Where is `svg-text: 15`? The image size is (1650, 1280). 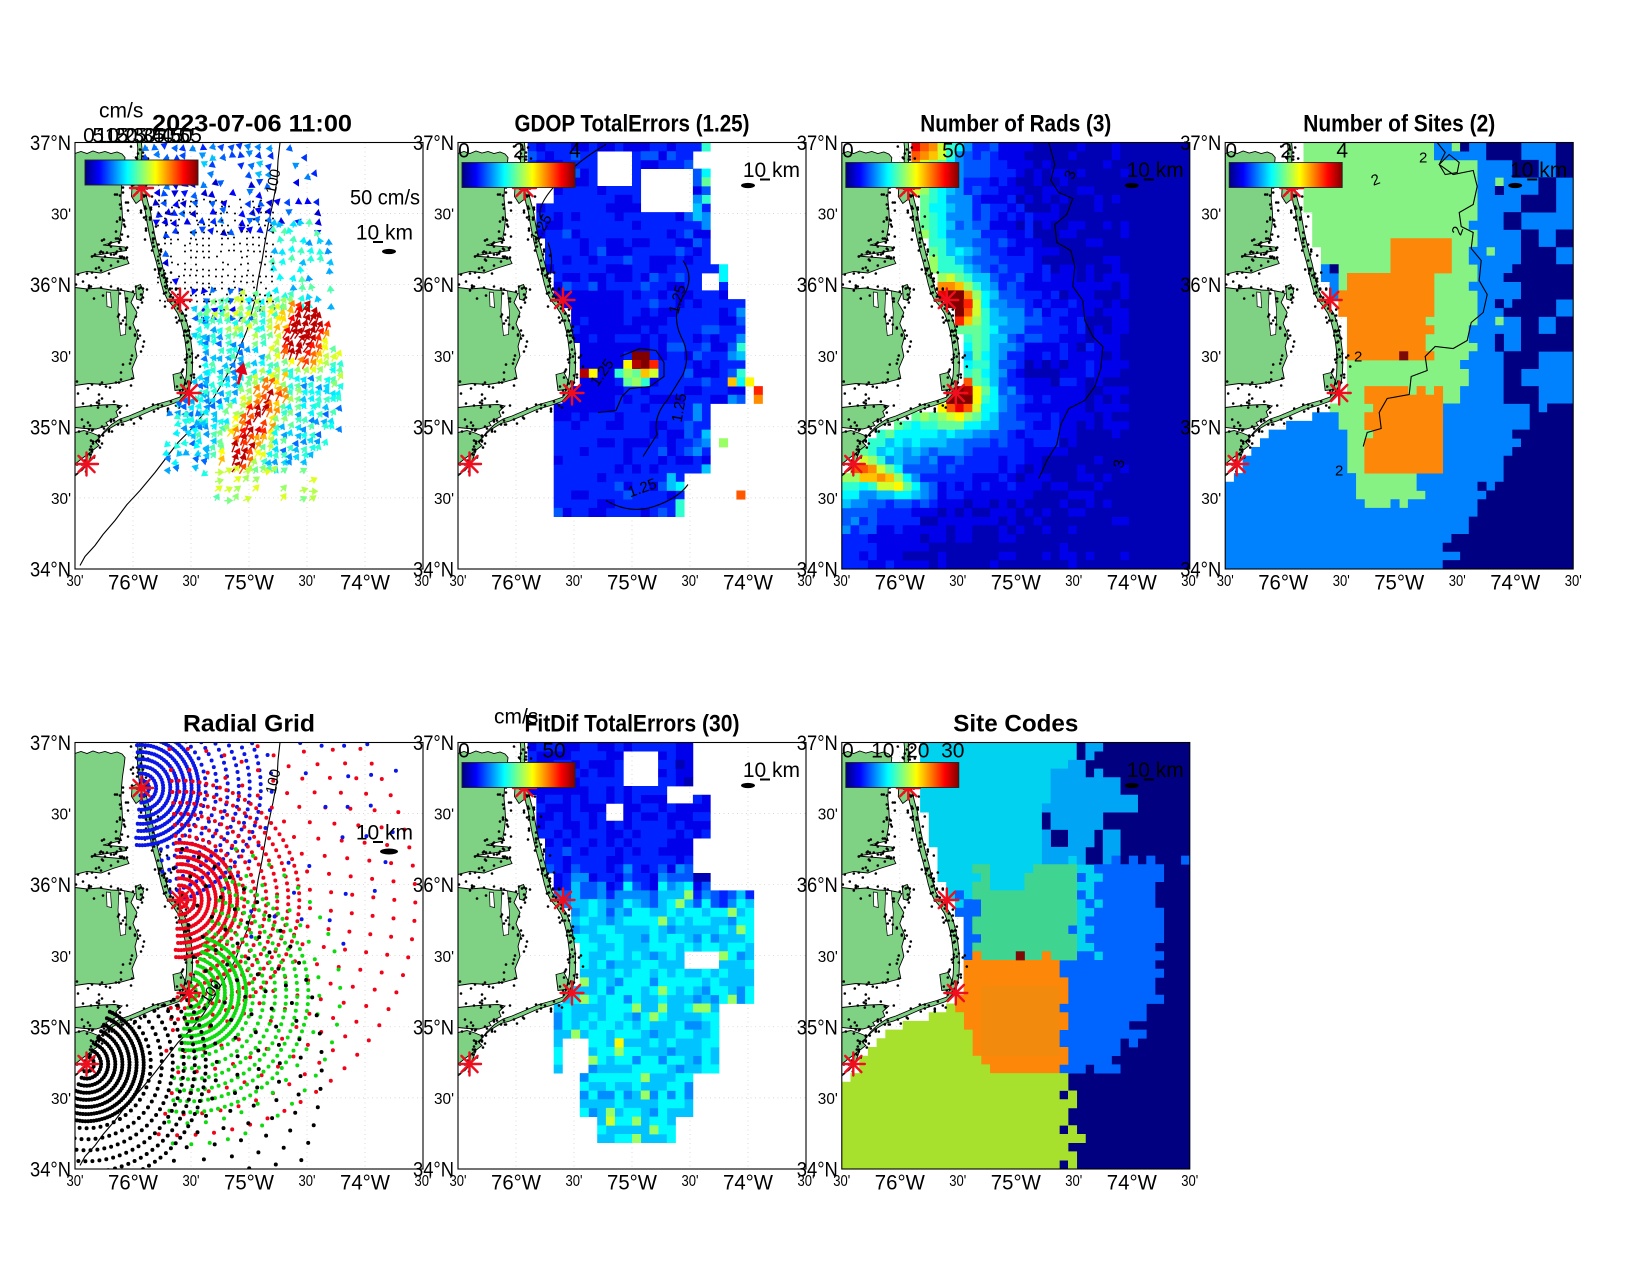 svg-text: 15 is located at coordinates (116, 136).